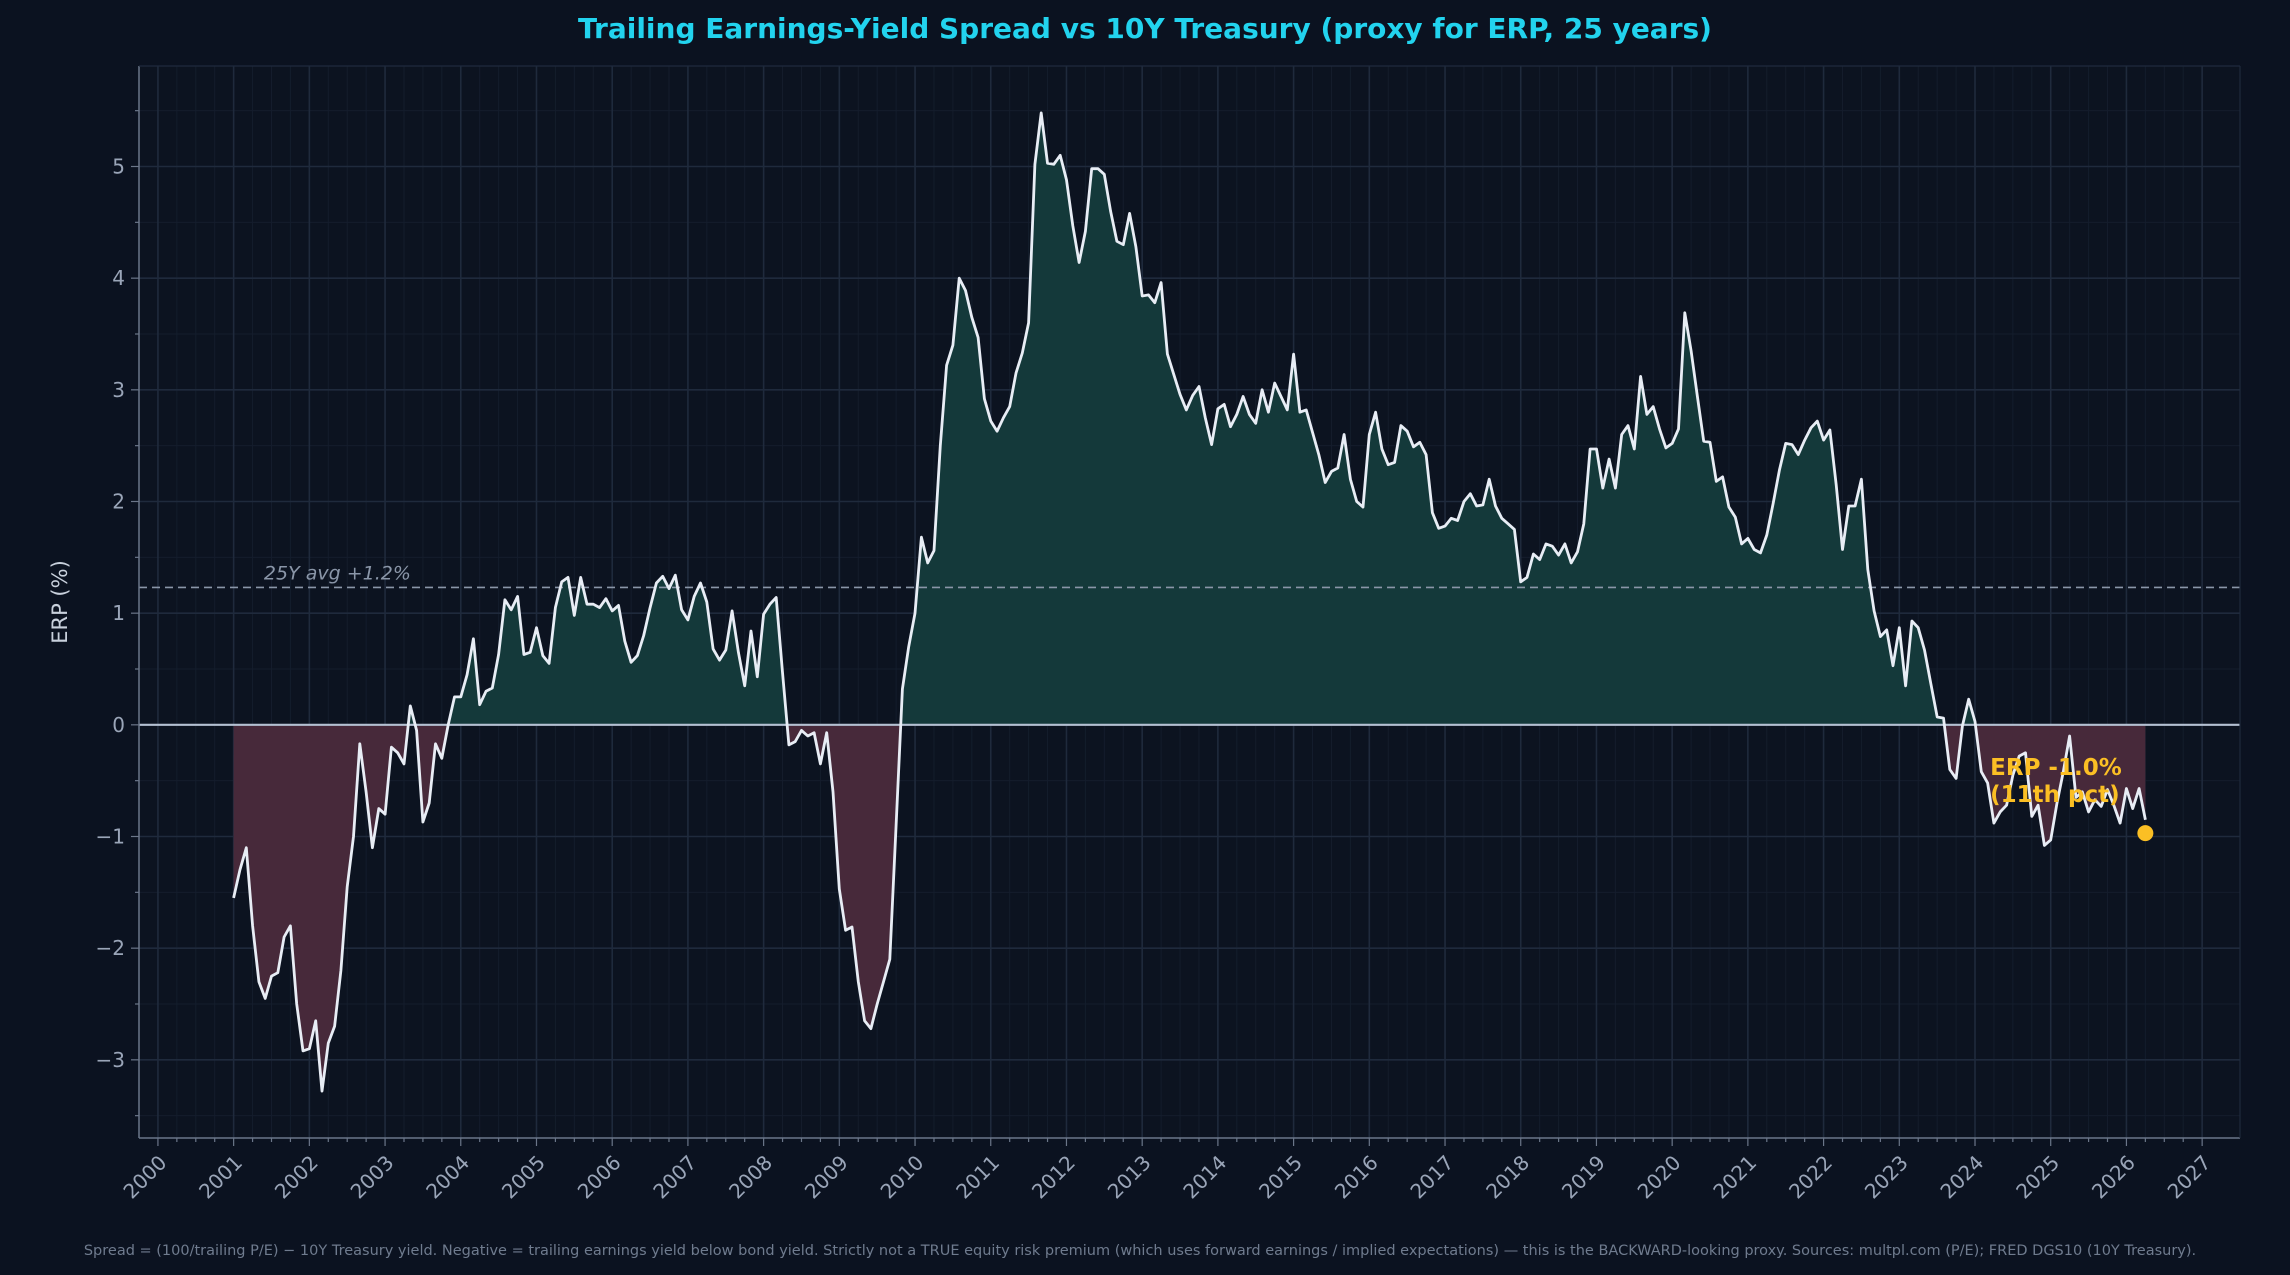 Image resolution: width=2290 pixels, height=1275 pixels. I want to click on y-tick-label: 1, so click(118, 613).